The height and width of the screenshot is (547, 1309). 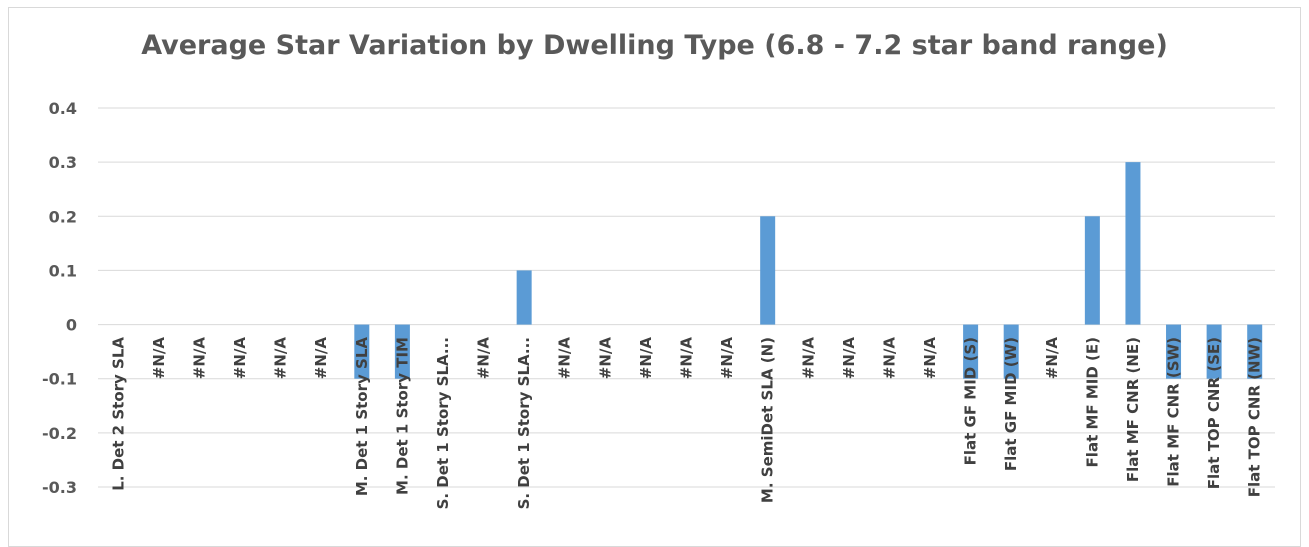 I want to click on y-tick-label: 0.4, so click(x=63, y=108).